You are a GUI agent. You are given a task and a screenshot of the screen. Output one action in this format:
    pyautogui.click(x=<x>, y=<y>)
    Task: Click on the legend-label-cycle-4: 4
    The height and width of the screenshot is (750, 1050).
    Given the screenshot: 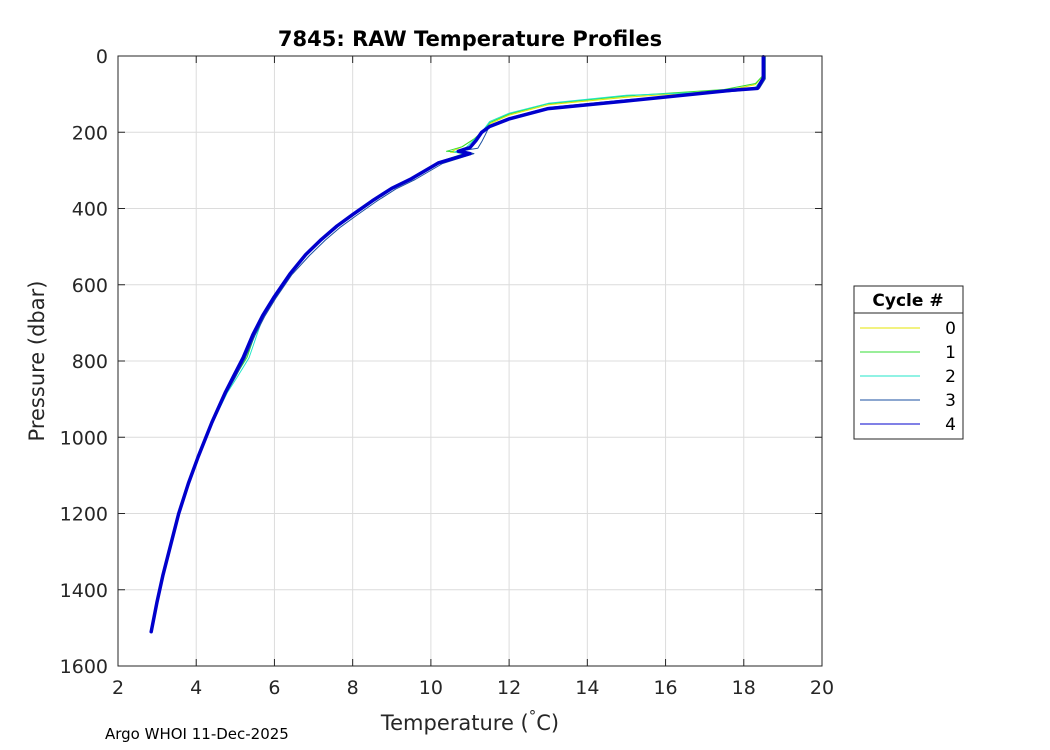 What is the action you would take?
    pyautogui.click(x=950, y=425)
    